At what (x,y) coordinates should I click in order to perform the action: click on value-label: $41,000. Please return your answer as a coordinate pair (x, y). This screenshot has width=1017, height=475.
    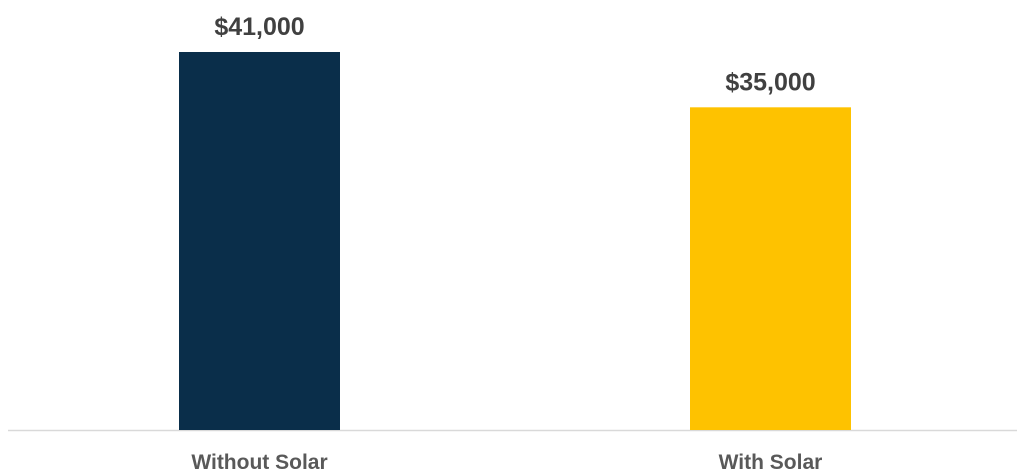
    Looking at the image, I should click on (259, 27).